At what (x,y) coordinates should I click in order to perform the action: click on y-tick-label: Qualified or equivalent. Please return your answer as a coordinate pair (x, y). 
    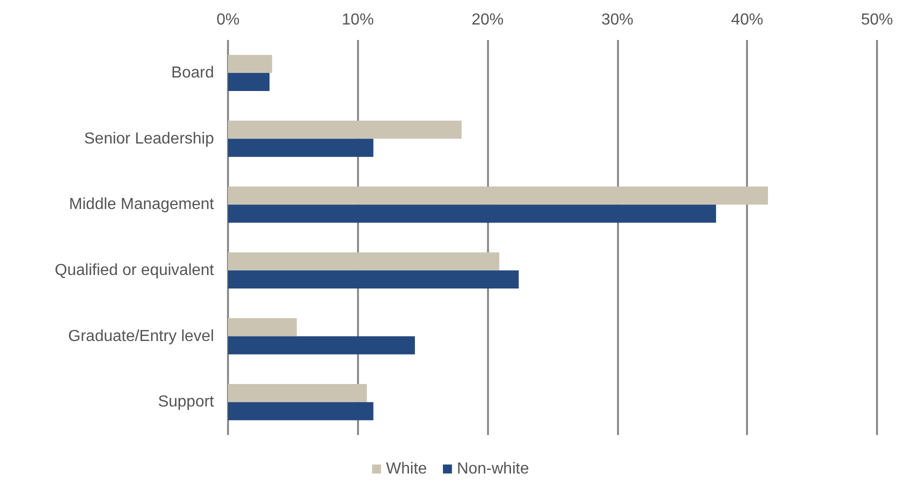
    Looking at the image, I should click on (134, 270).